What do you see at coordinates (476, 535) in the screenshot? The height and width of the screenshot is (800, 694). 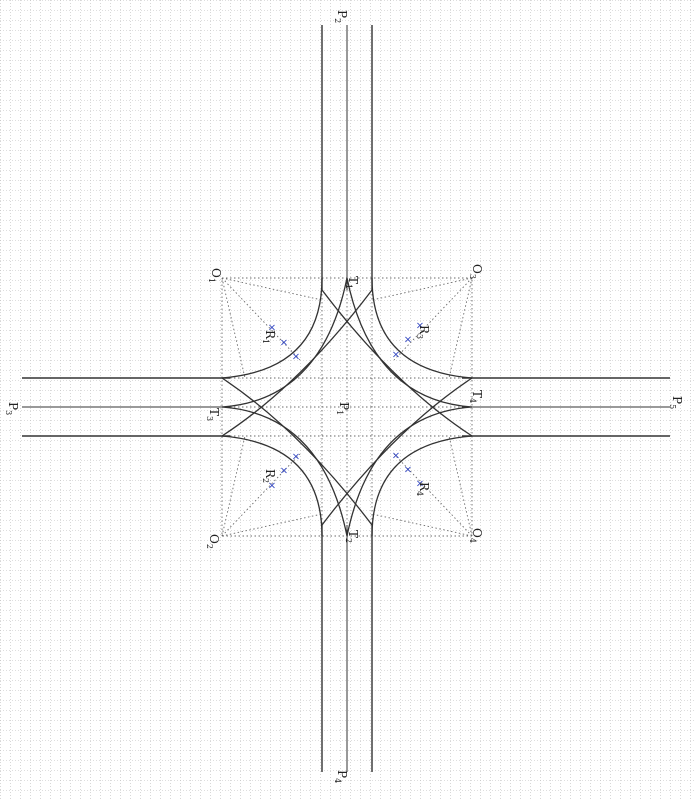 I see `label-o4: O4` at bounding box center [476, 535].